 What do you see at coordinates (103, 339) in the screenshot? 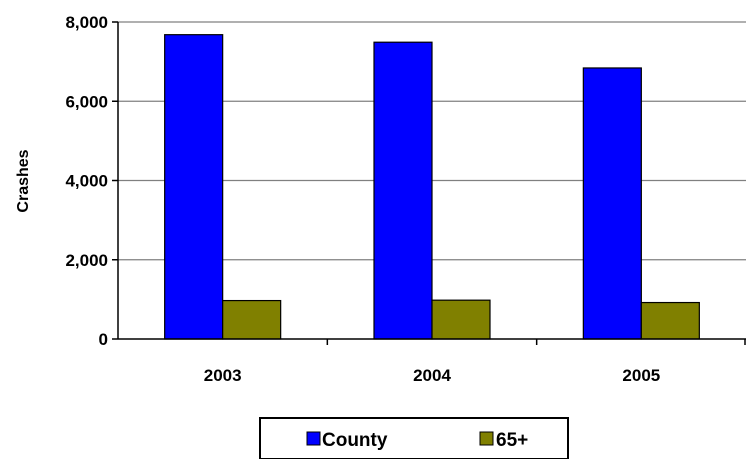
I see `y-tick-label: 0` at bounding box center [103, 339].